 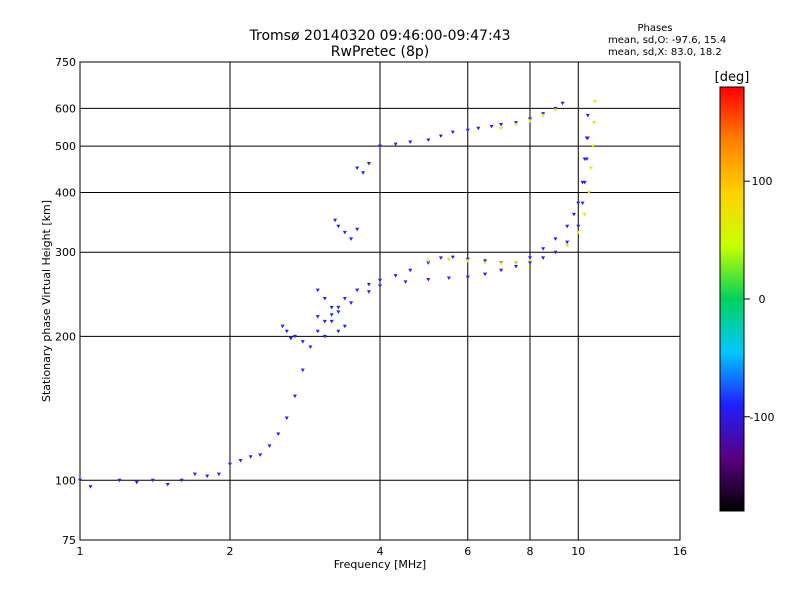 I want to click on x-tick-label: 2, so click(x=230, y=551).